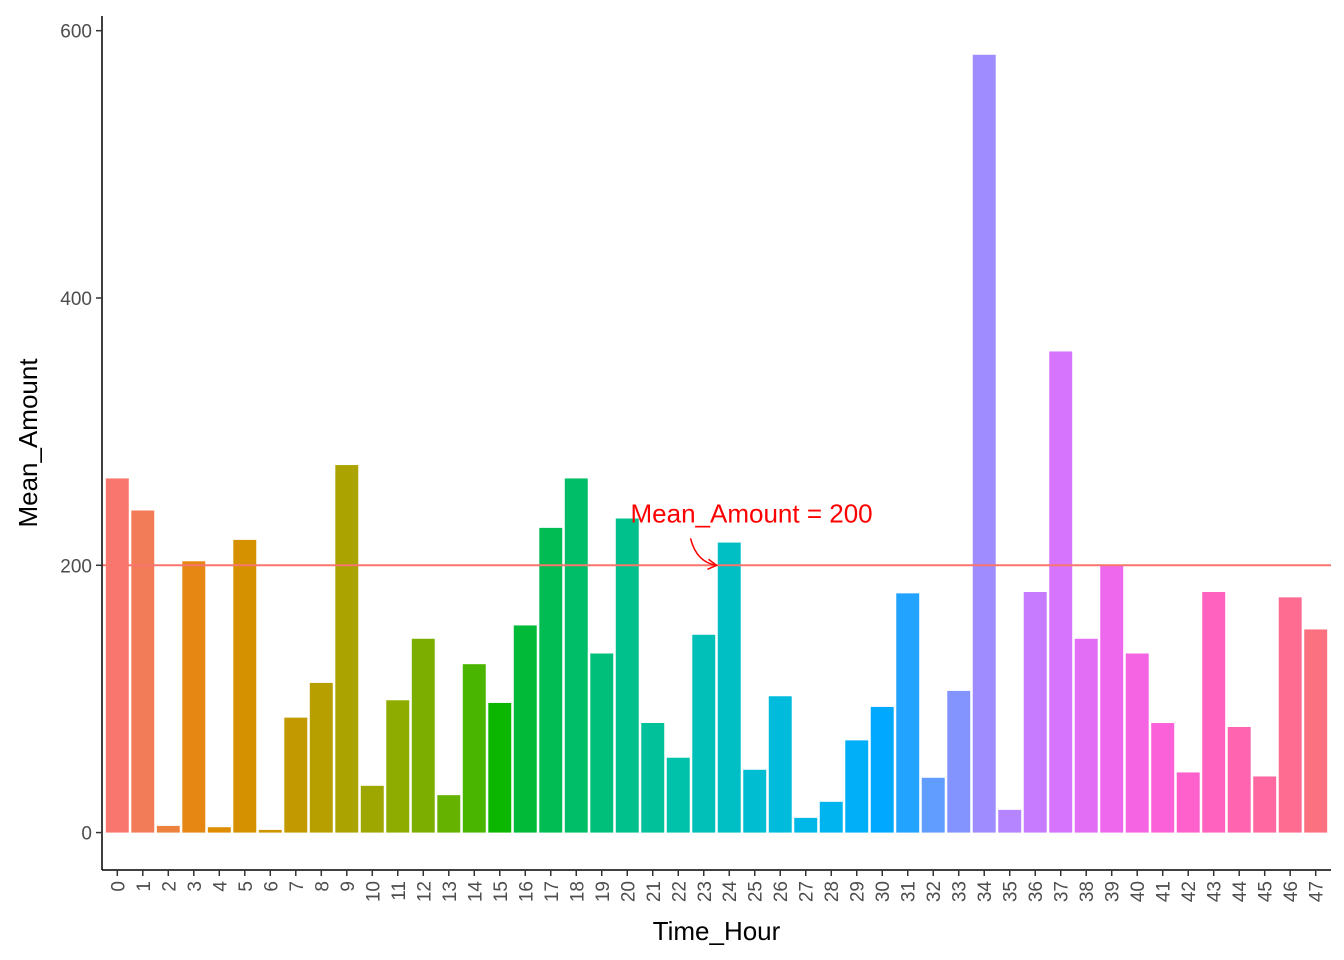 The height and width of the screenshot is (960, 1344). I want to click on annotation-arrow, so click(703, 552).